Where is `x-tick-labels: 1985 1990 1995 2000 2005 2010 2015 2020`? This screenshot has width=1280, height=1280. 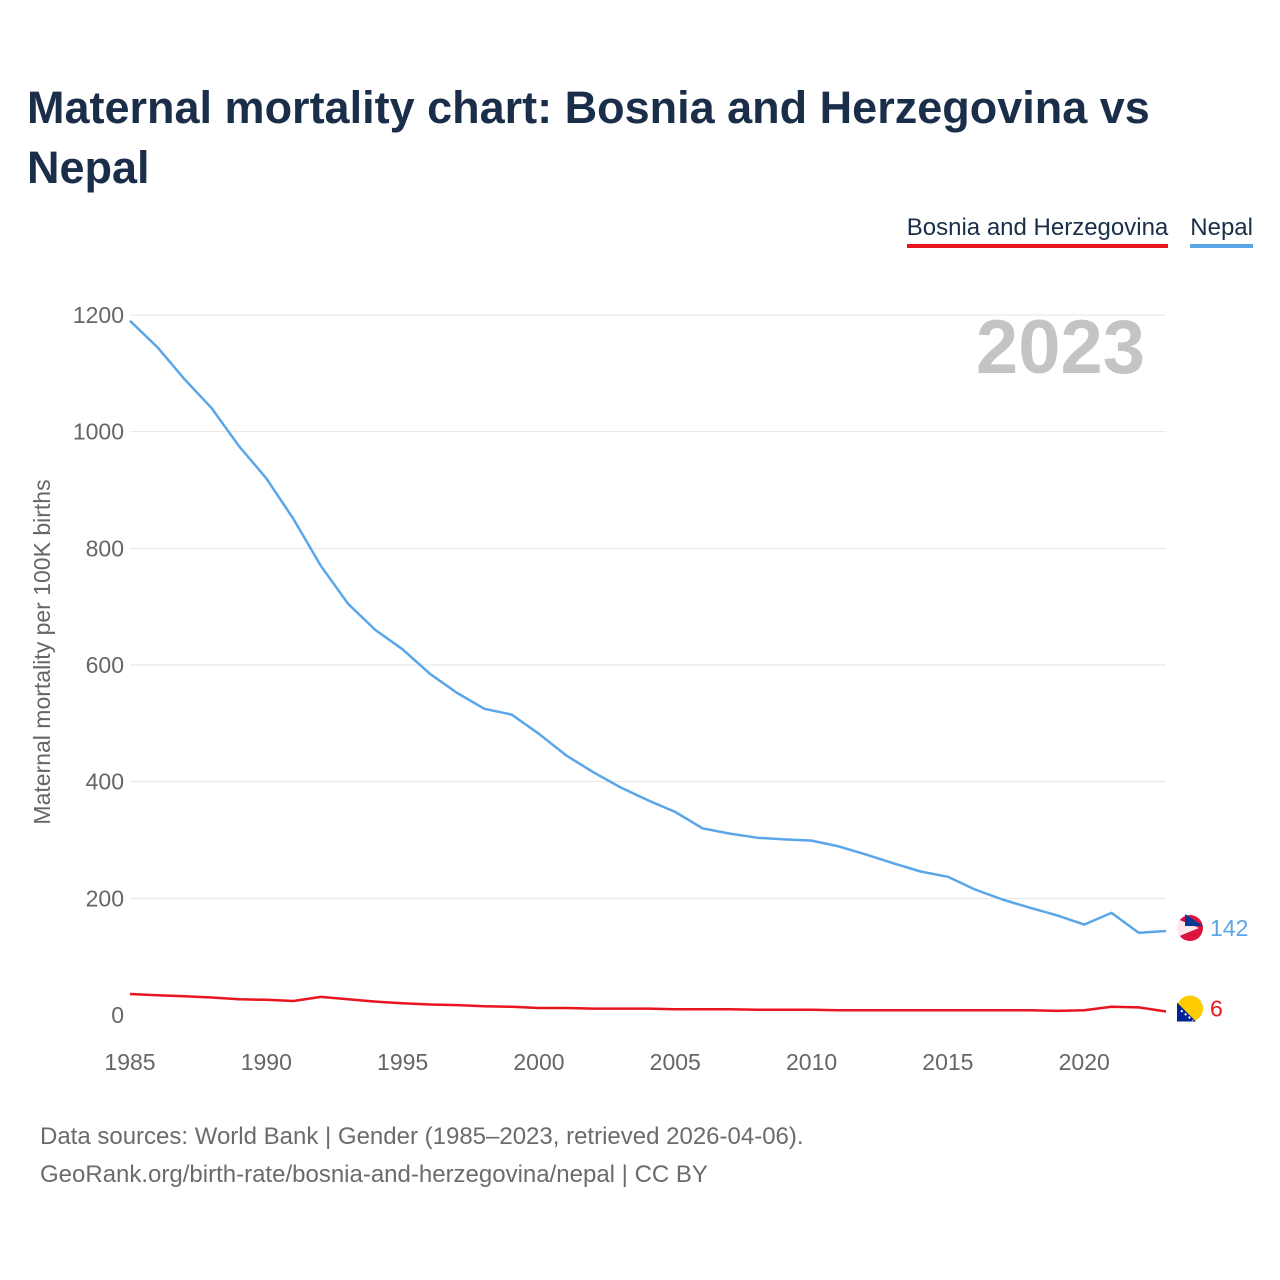
x-tick-labels: 1985 1990 1995 2000 2005 2010 2015 2020 is located at coordinates (606, 1062).